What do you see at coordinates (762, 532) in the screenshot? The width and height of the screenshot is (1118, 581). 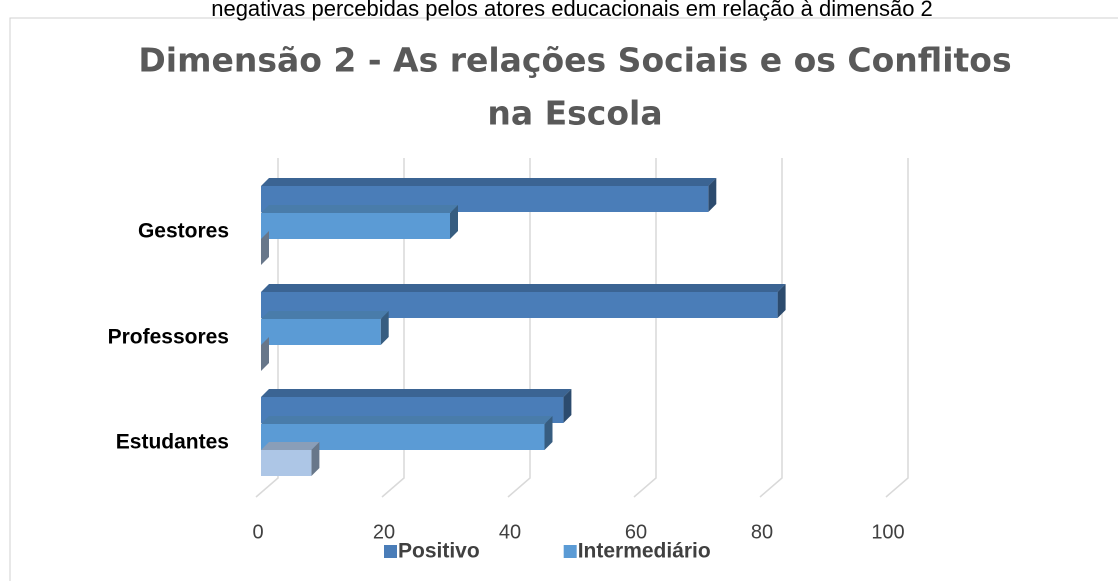 I see `x-tick-label: 80` at bounding box center [762, 532].